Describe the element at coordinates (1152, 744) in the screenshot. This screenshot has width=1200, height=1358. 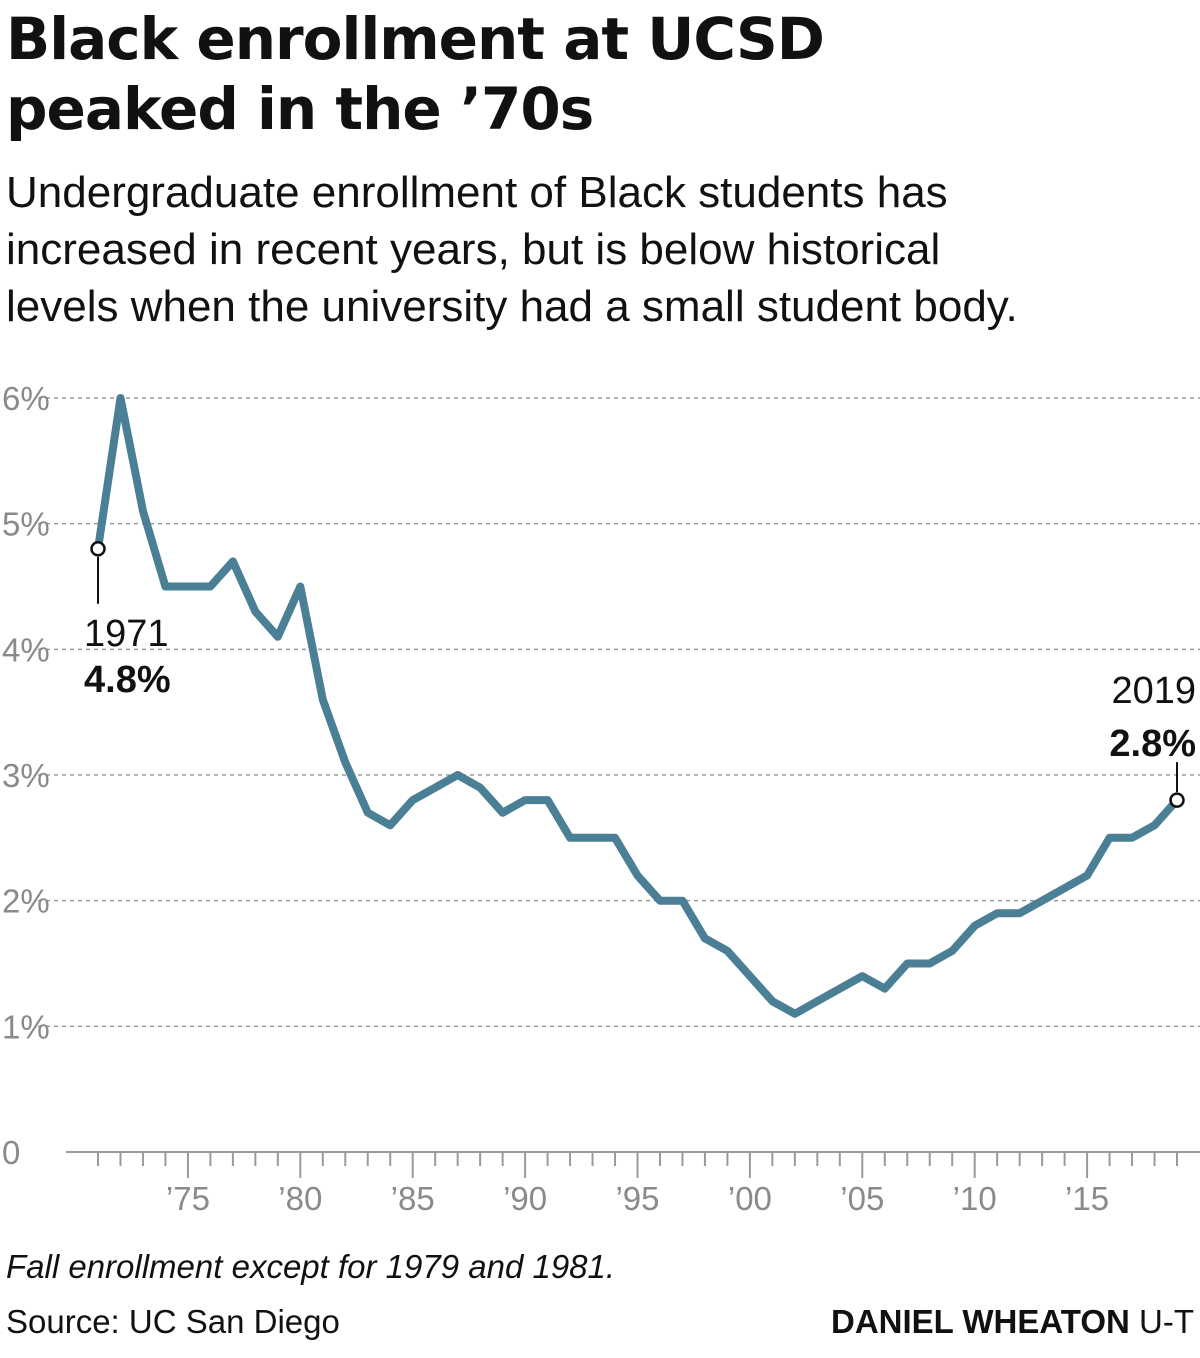
I see `annotation-value-label: 2.8%` at that location.